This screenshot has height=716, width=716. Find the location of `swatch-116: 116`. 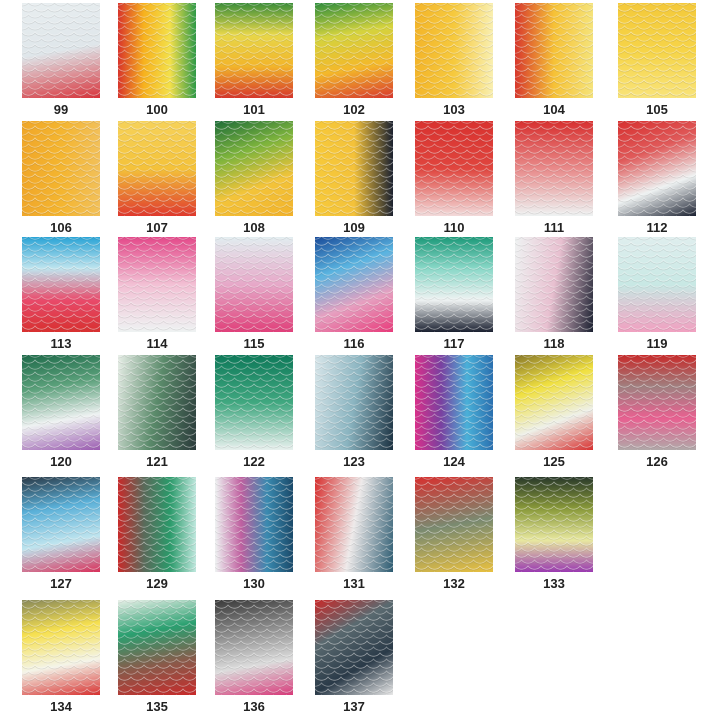

swatch-116: 116 is located at coordinates (354, 294).